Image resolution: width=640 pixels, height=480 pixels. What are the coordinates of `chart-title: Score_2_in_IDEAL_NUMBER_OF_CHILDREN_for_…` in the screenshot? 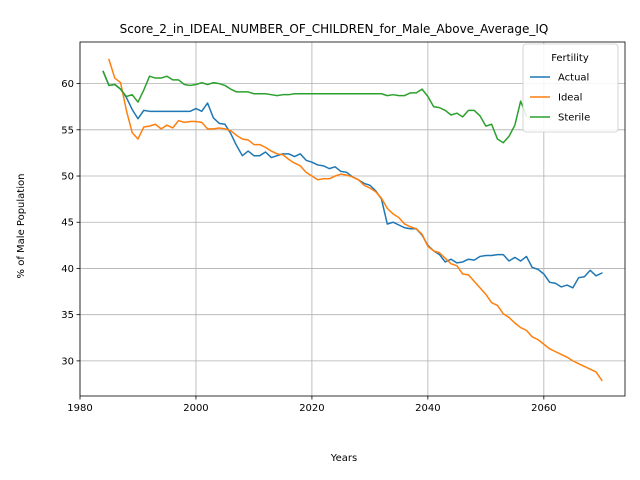 It's located at (334, 29).